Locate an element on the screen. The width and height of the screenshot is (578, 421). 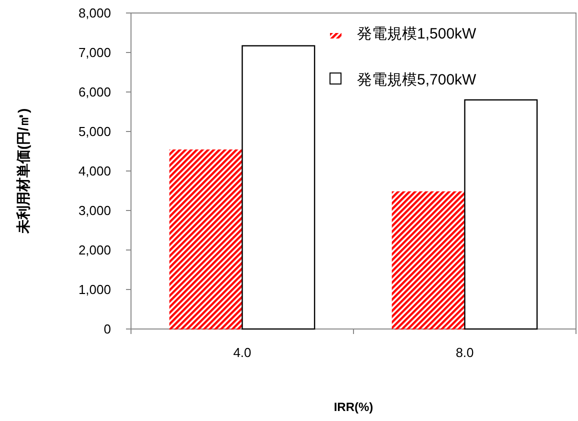
y-tick-label: 1,000 is located at coordinates (94, 290).